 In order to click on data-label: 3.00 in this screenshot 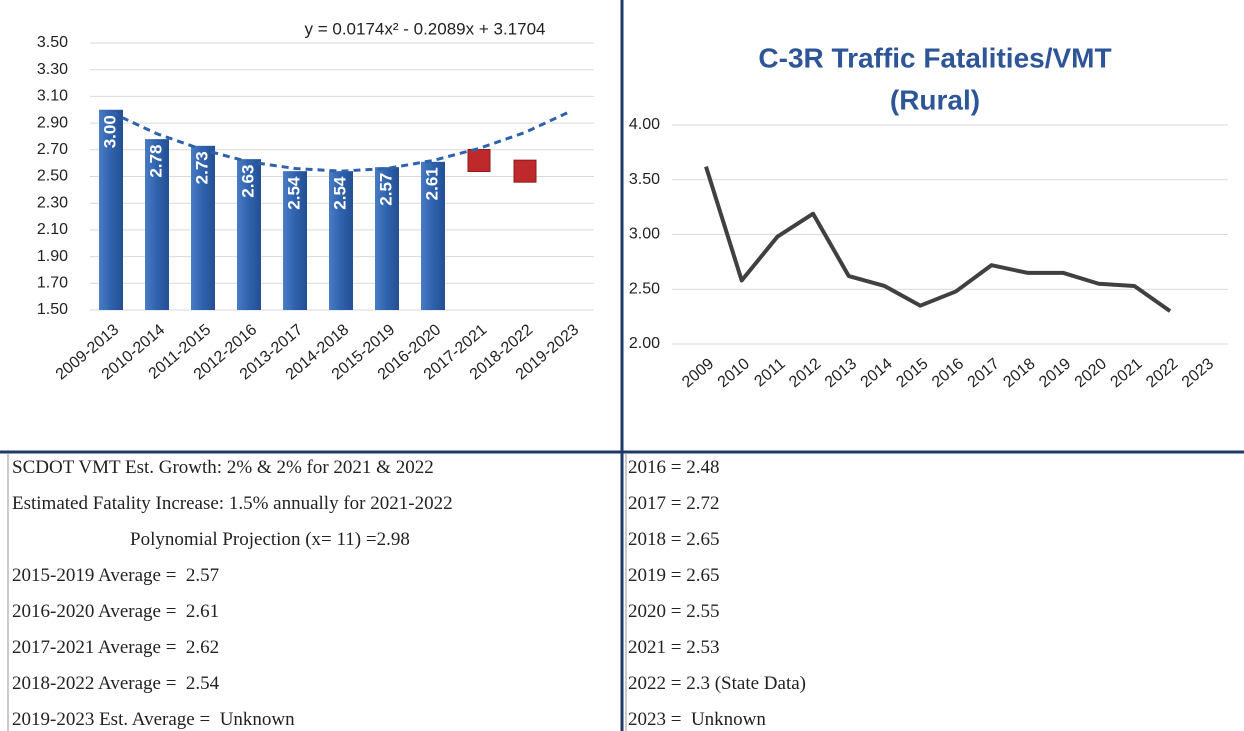, I will do `click(109, 131)`.